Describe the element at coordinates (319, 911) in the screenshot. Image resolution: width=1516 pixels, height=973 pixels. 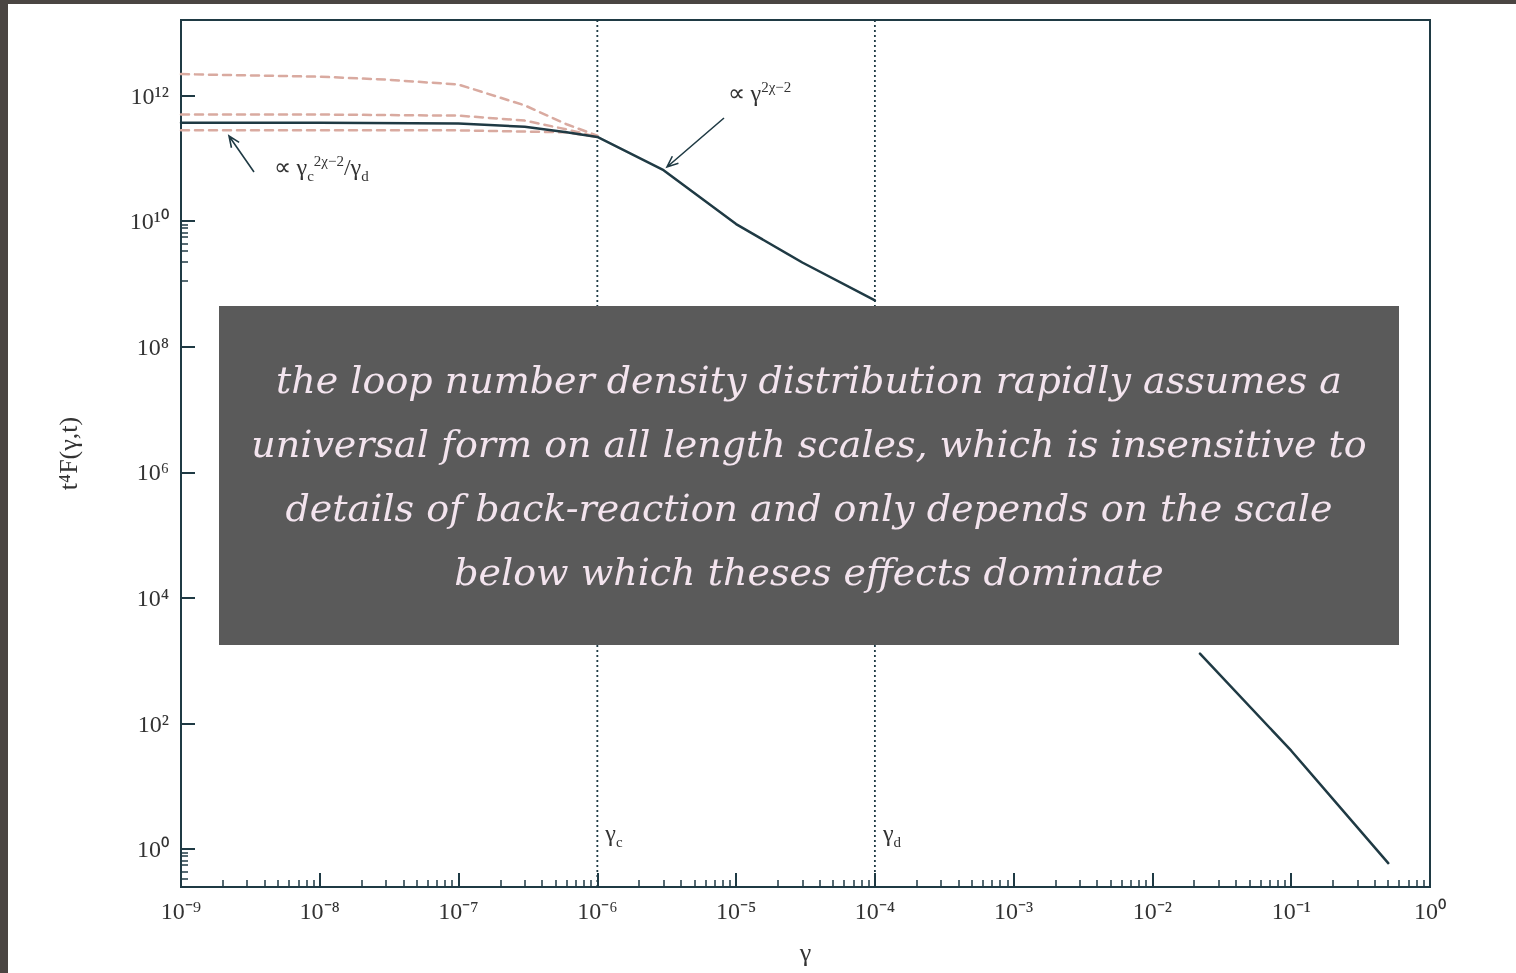
I see `x-tick-label: 10⁻⁸` at that location.